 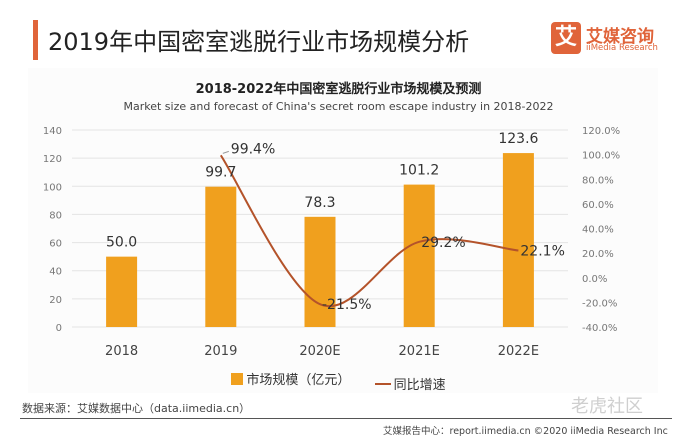 I want to click on footer-divider, so click(x=346, y=418).